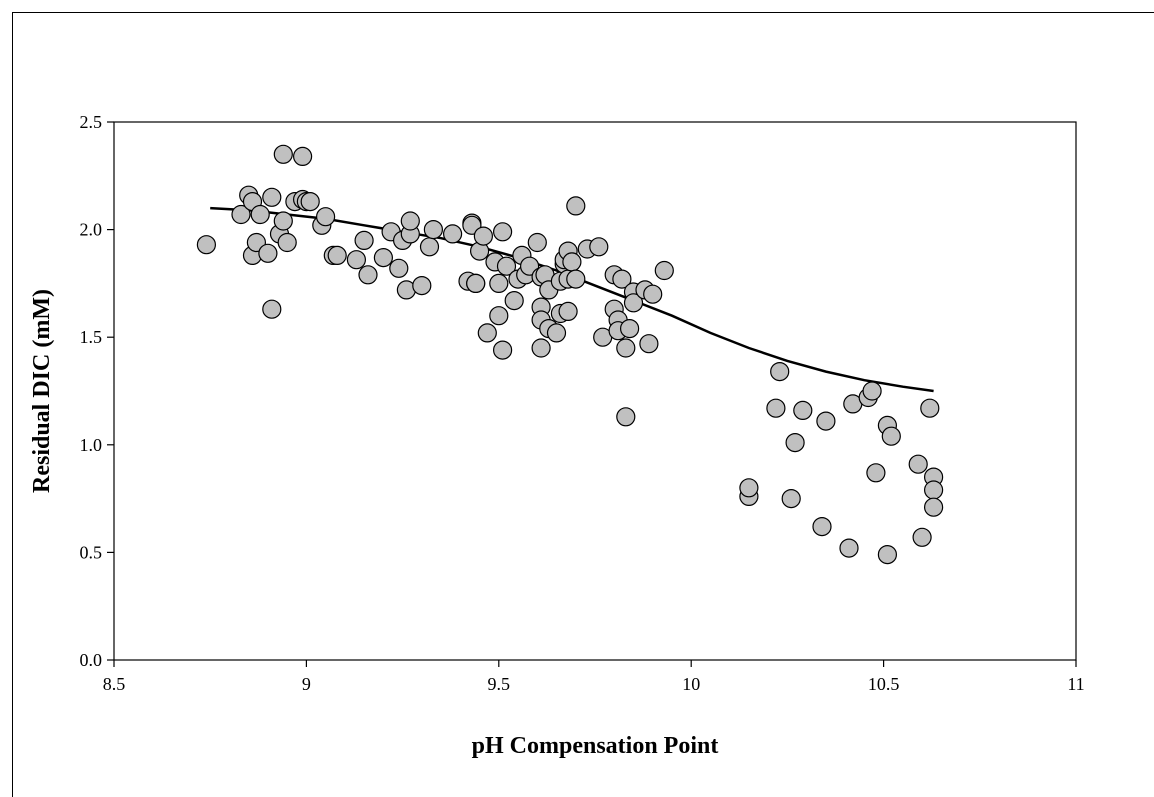  I want to click on y-tick-label: 0.0, so click(91, 660).